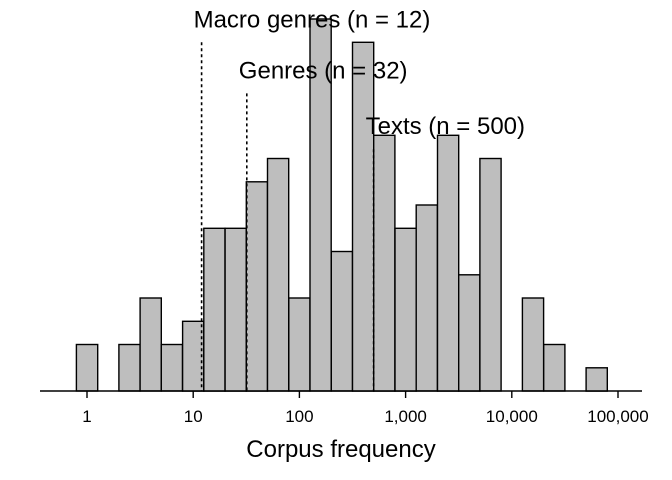  What do you see at coordinates (445, 126) in the screenshot?
I see `reference-line-label-2: Texts (n = 500)` at bounding box center [445, 126].